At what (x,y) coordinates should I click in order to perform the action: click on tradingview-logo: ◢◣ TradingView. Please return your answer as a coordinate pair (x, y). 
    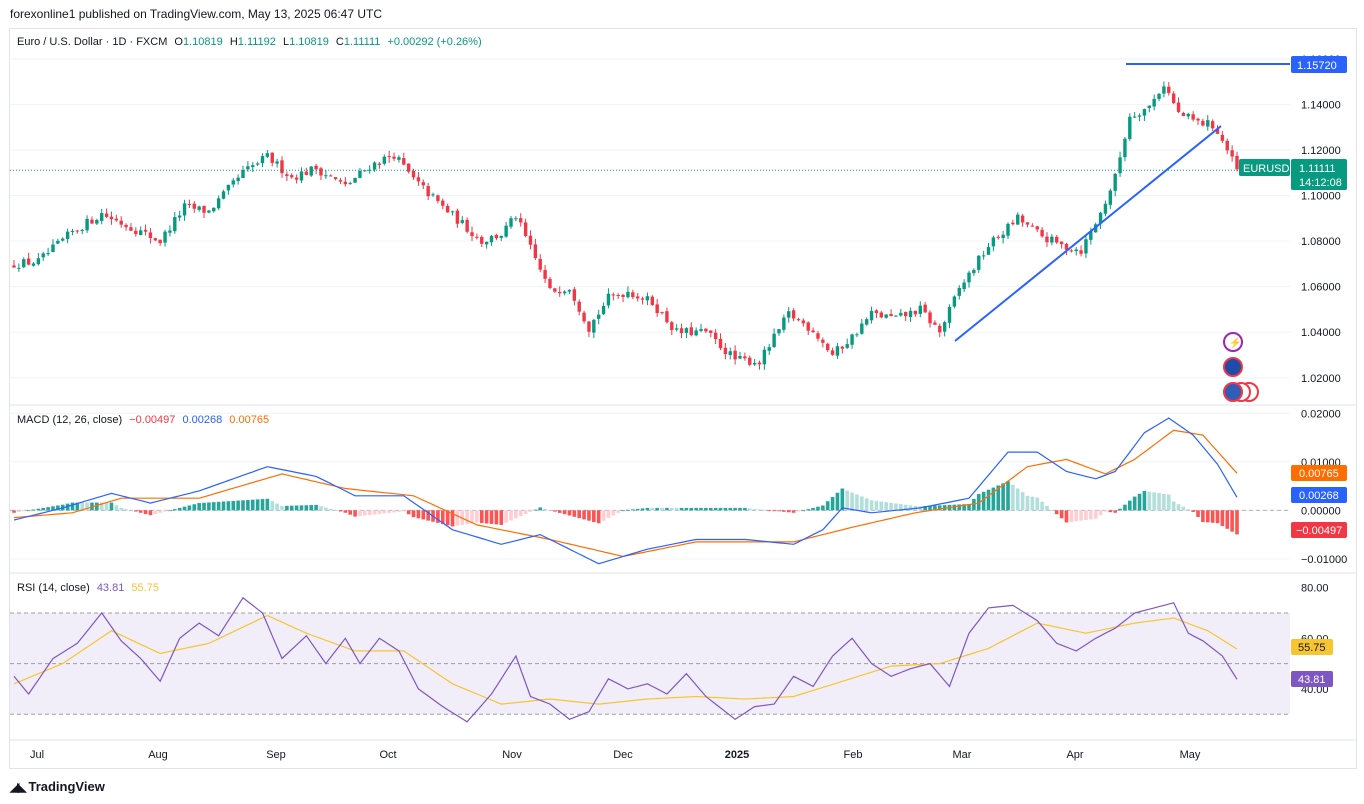
    Looking at the image, I should click on (57, 786).